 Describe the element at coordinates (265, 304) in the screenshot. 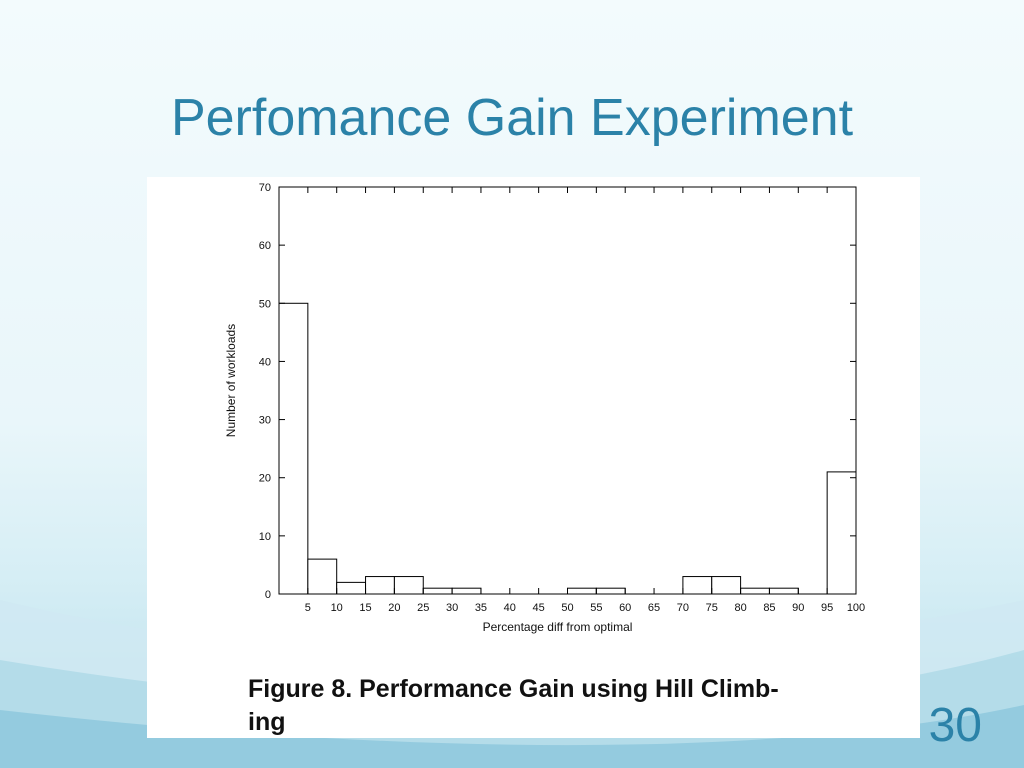

I see `y-tick-label-50: 50` at that location.